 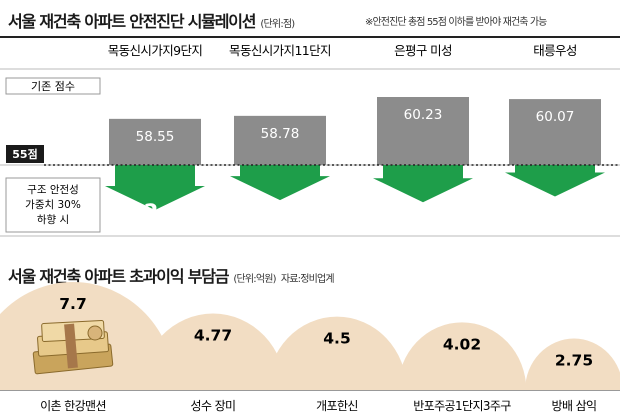 I want to click on source-note: 자료:정비업계, so click(x=307, y=279).